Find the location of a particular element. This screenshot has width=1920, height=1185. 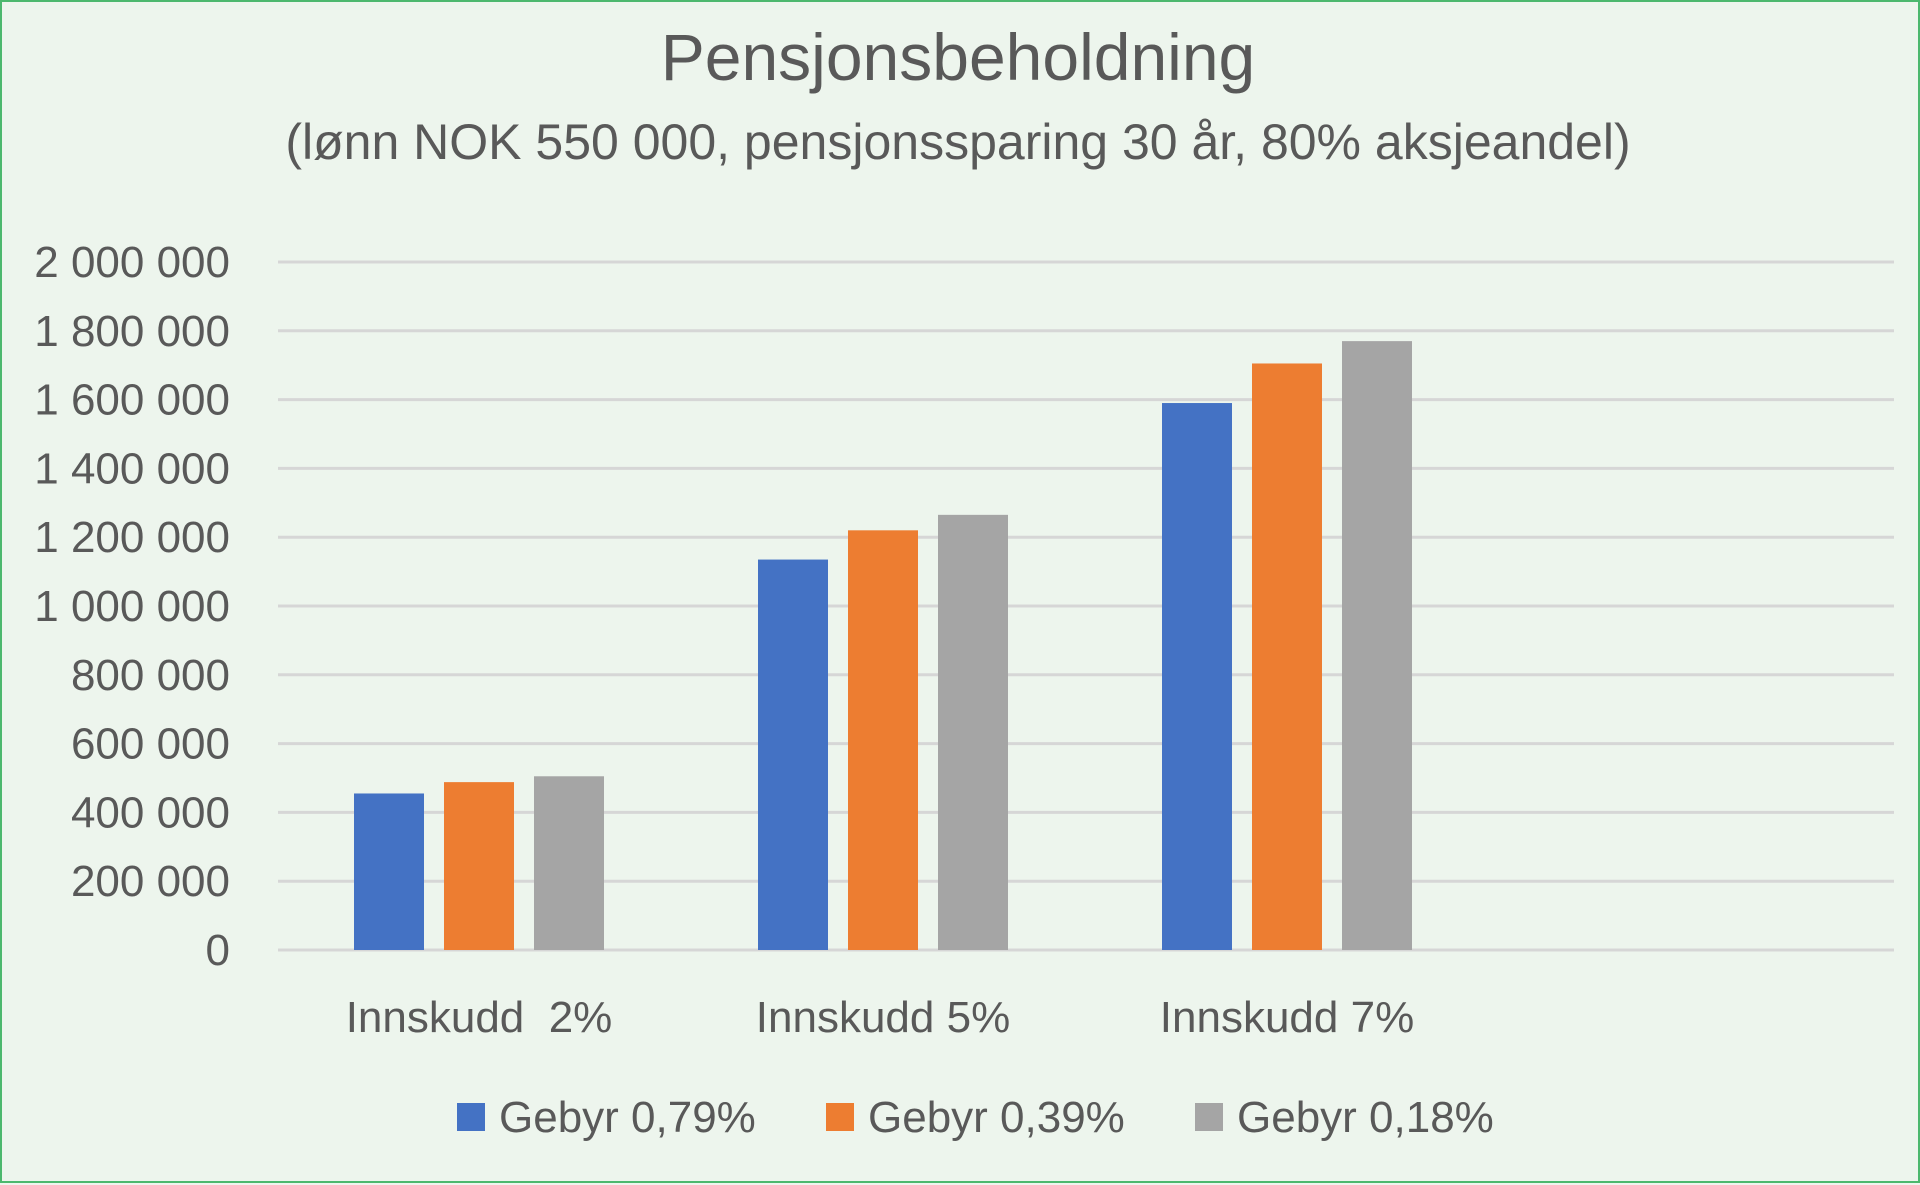

y-tick-label: 1 000 000 is located at coordinates (132, 606).